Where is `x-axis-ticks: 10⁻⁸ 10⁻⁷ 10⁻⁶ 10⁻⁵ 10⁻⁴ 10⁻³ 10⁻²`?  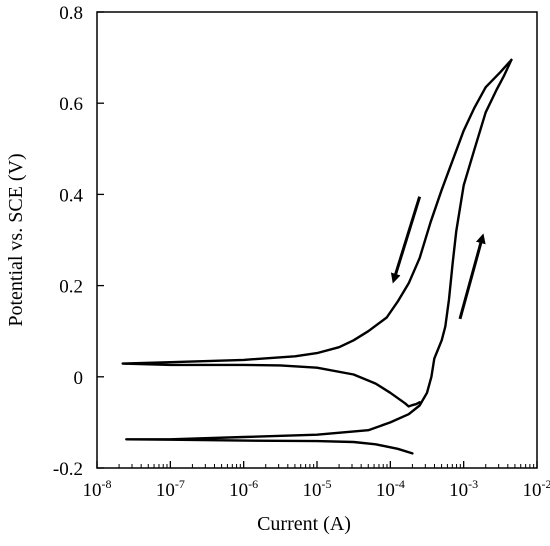
x-axis-ticks: 10⁻⁸ 10⁻⁷ 10⁻⁶ 10⁻⁵ 10⁻⁴ 10⁻³ 10⁻² is located at coordinates (316, 481).